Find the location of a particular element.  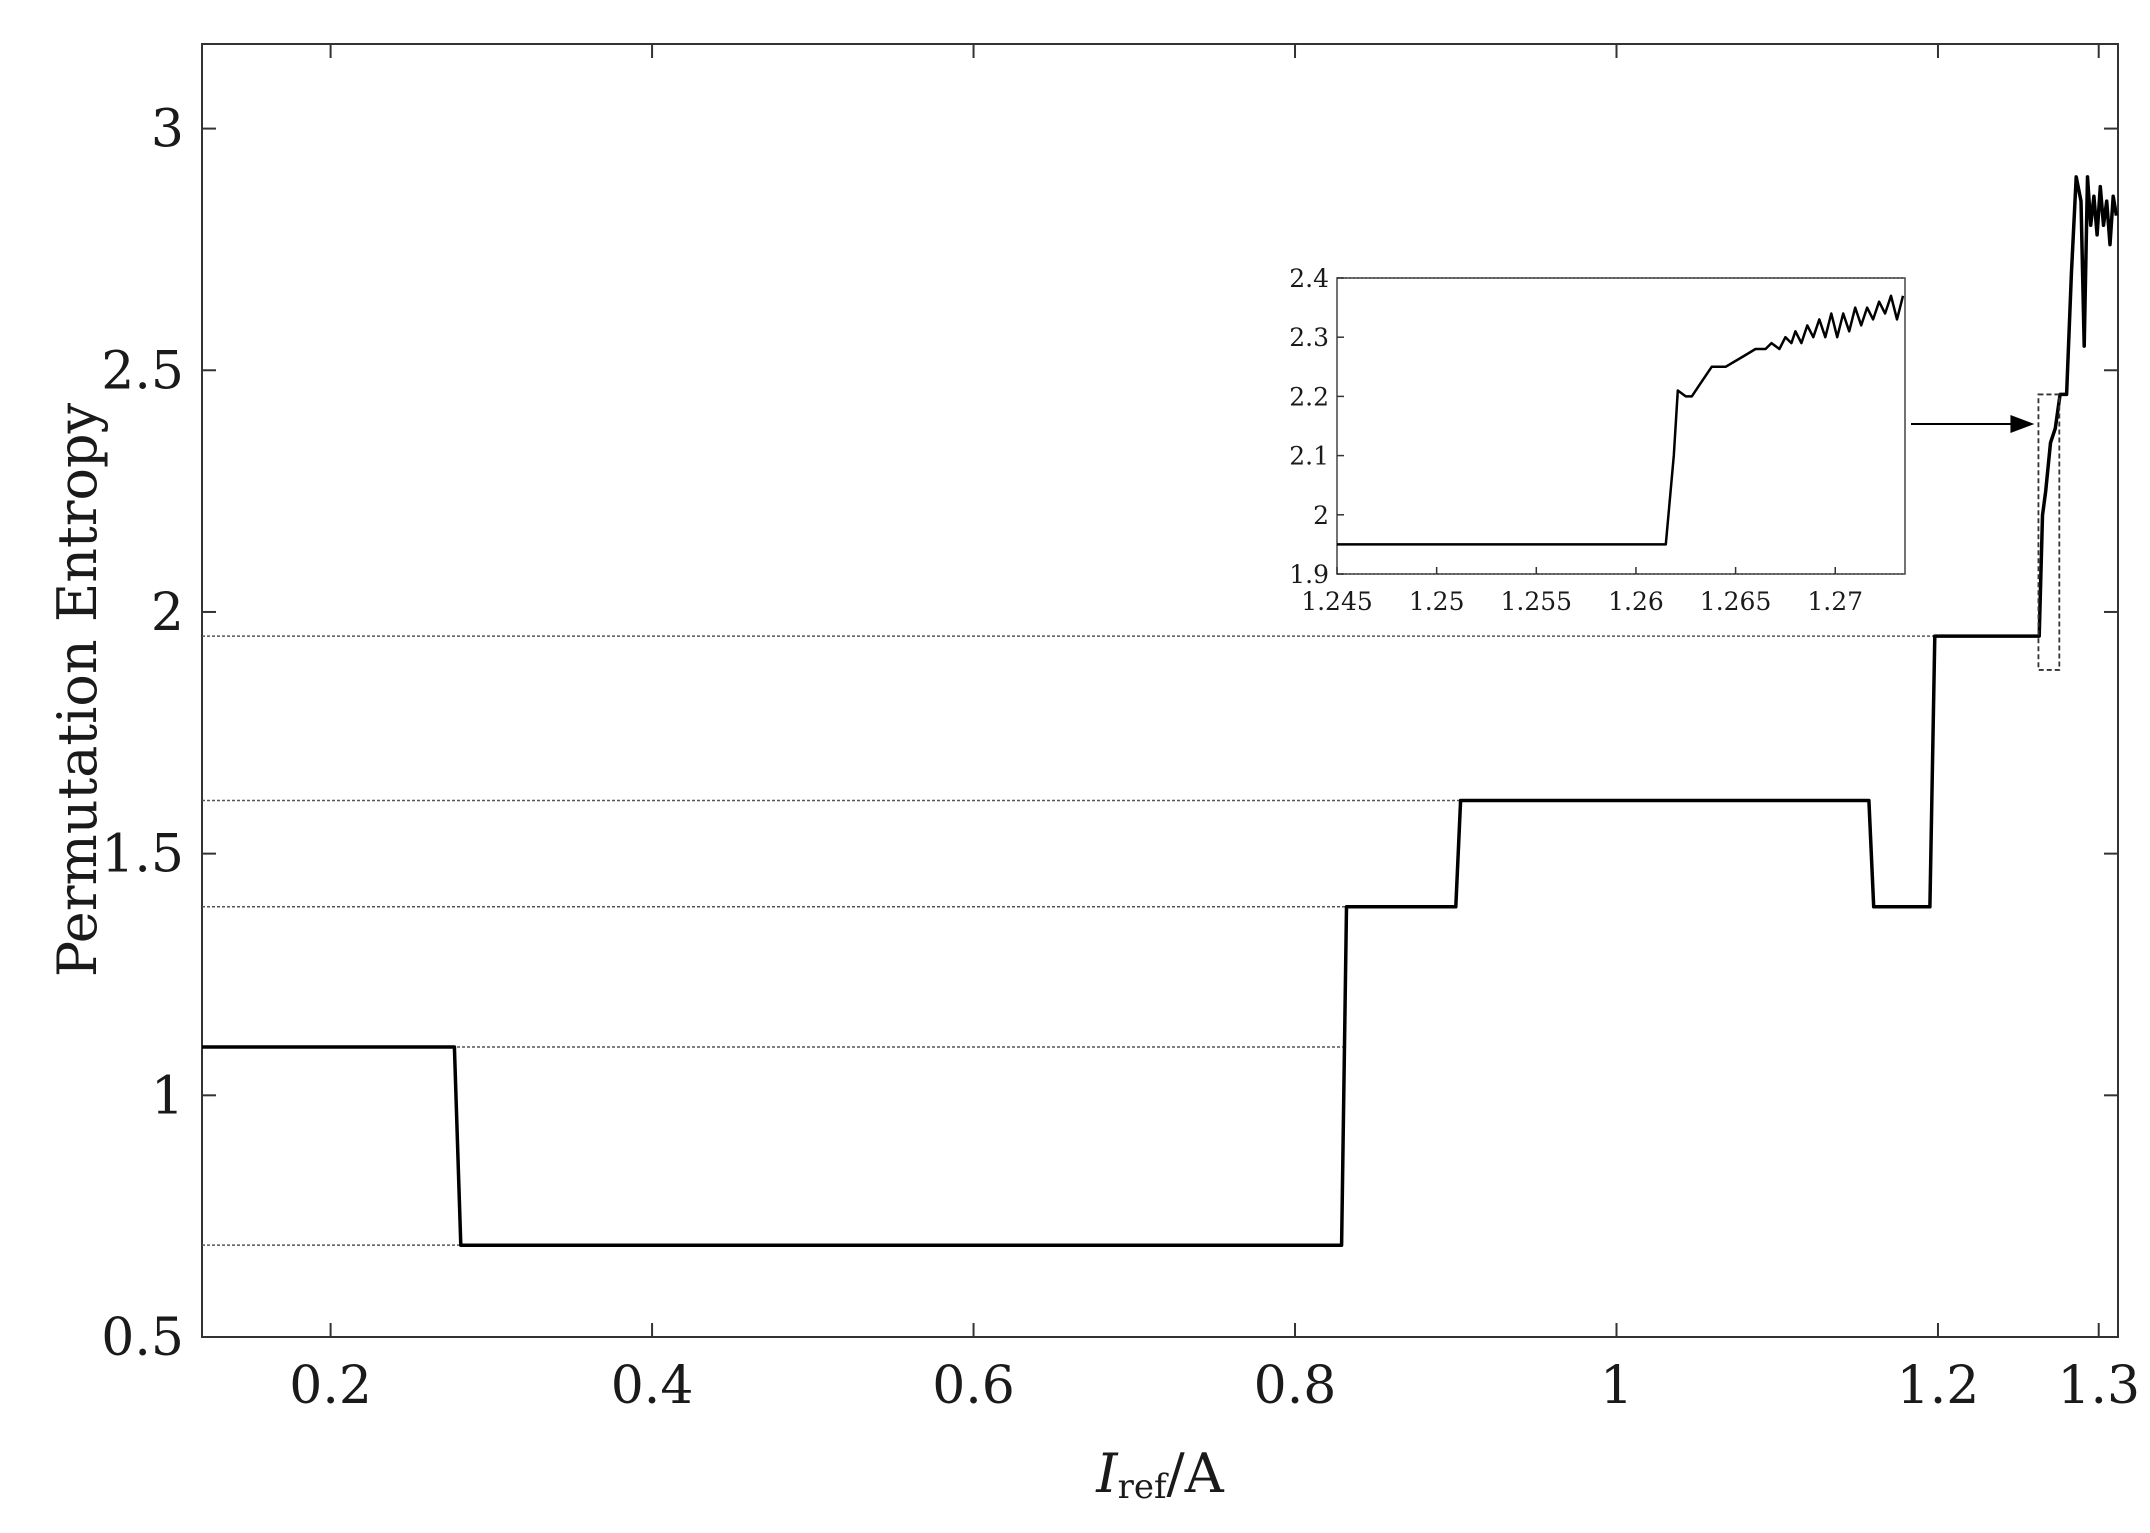

inset-y-tick-label: 2.4 is located at coordinates (1309, 278).